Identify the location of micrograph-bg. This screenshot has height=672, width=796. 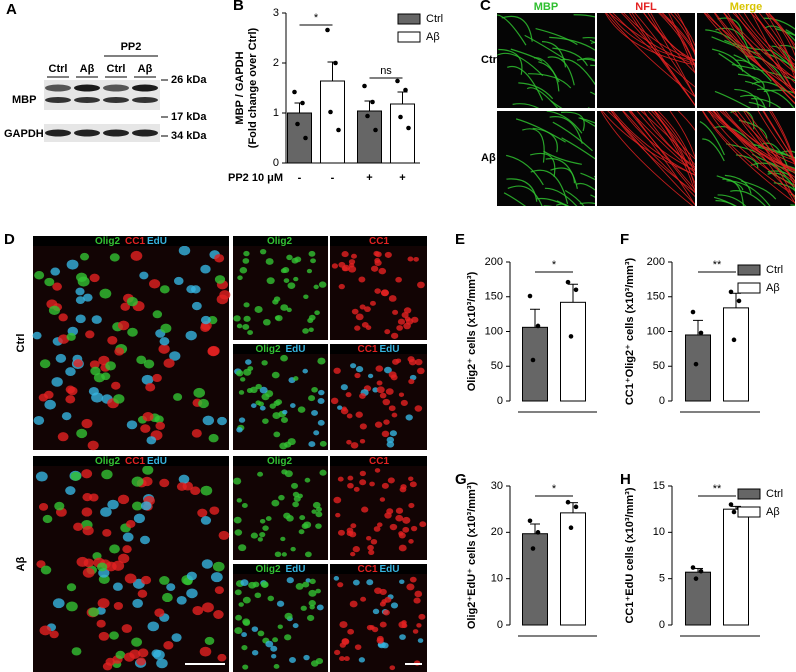
(131, 569).